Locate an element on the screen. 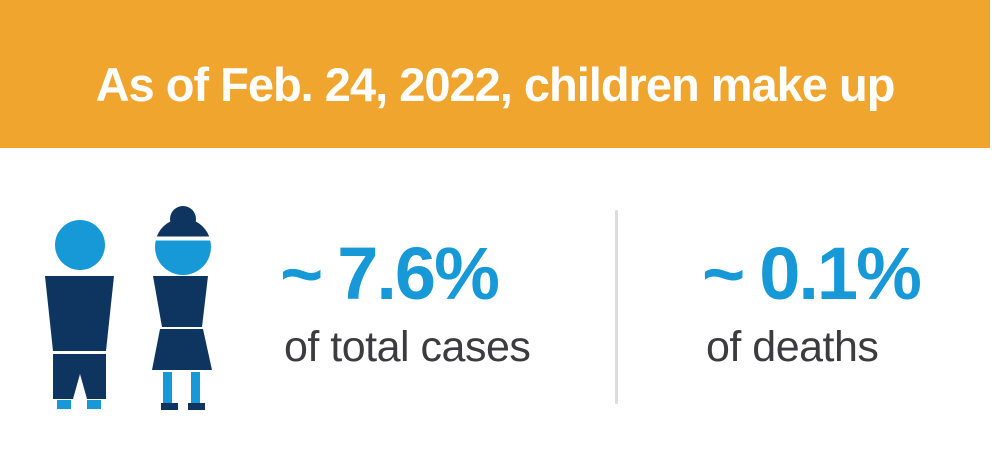 The width and height of the screenshot is (997, 460). stat-total-cases: ~7.6% of total cases is located at coordinates (405, 304).